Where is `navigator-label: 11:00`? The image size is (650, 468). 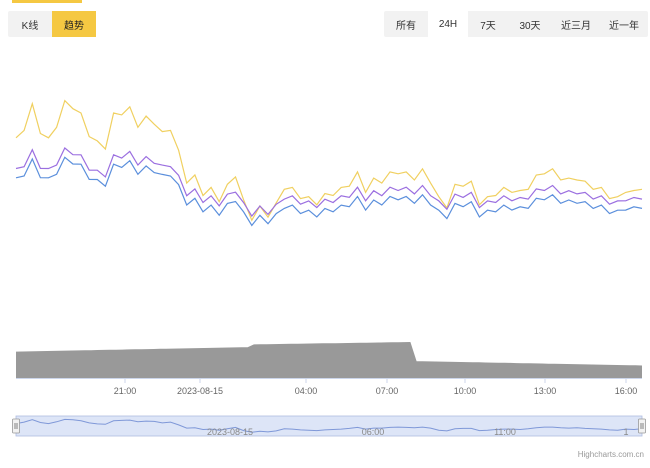
navigator-label: 11:00 is located at coordinates (505, 432).